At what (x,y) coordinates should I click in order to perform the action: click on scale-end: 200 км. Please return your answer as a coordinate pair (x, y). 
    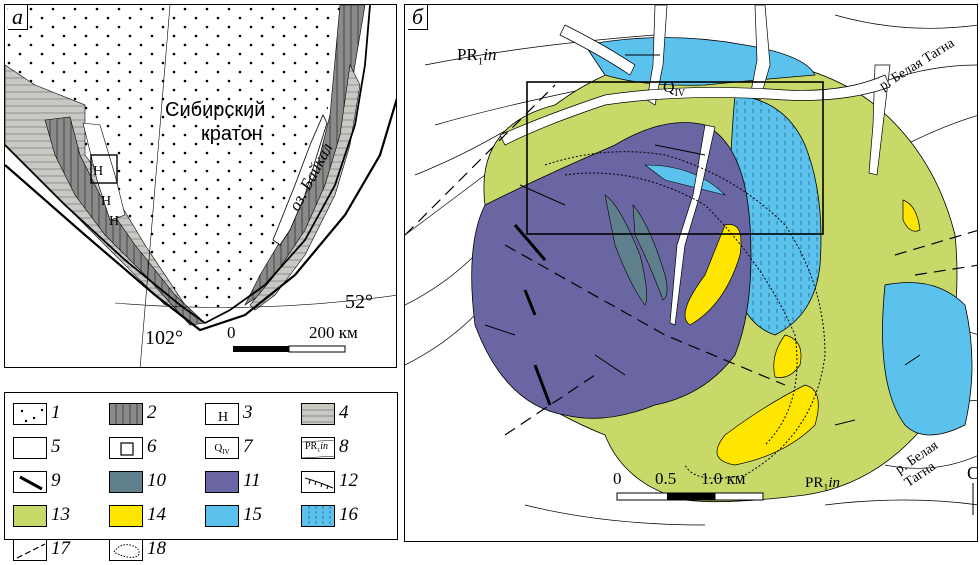
    Looking at the image, I should click on (333, 332).